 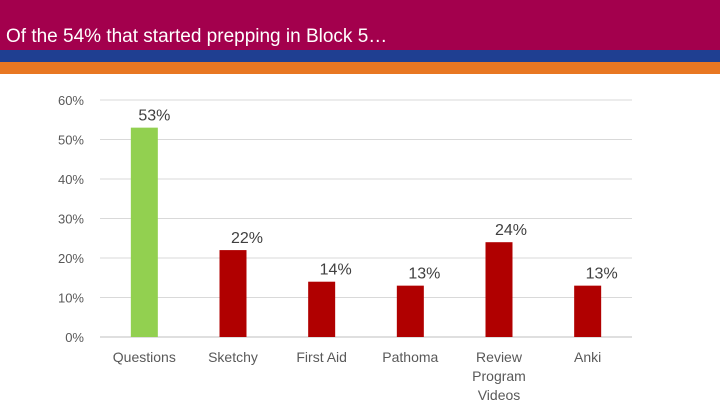 I want to click on x-tick-label: Review, so click(x=499, y=357).